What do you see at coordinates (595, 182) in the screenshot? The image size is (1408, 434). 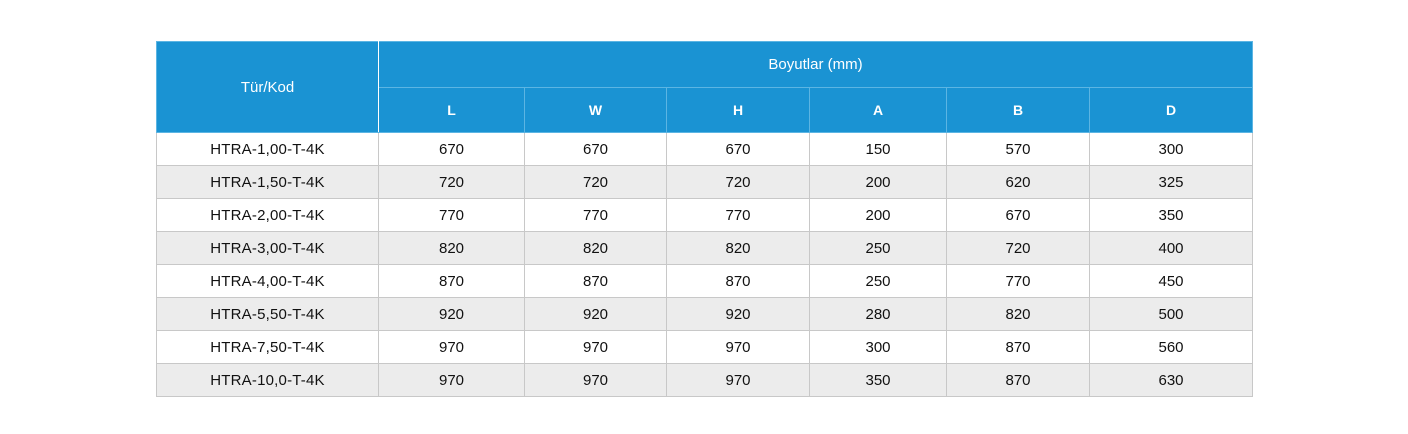 I see `cell-w: 720` at bounding box center [595, 182].